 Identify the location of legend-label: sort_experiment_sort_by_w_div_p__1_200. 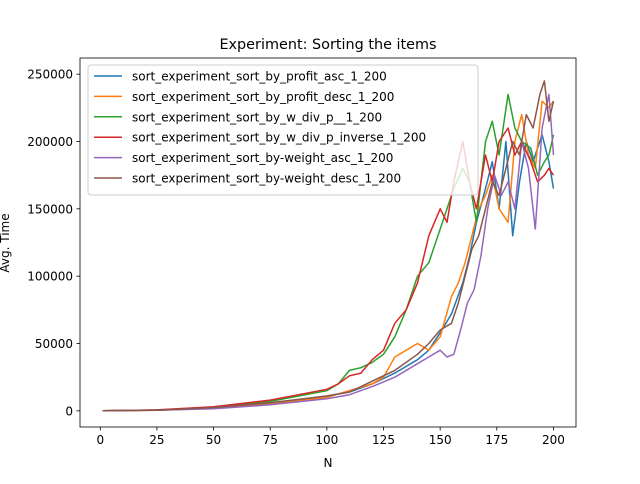
(257, 117).